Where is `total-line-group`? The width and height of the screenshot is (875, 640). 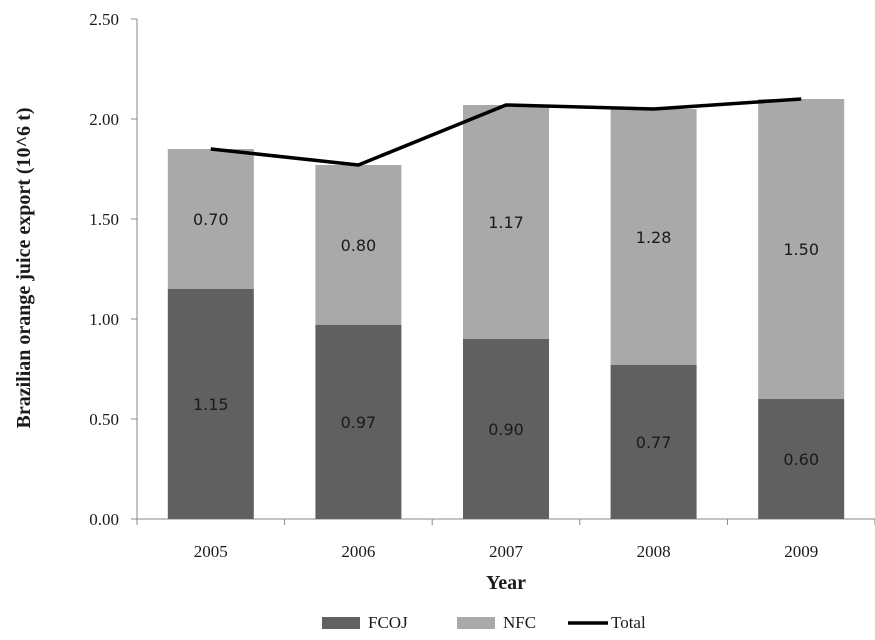 total-line-group is located at coordinates (506, 132).